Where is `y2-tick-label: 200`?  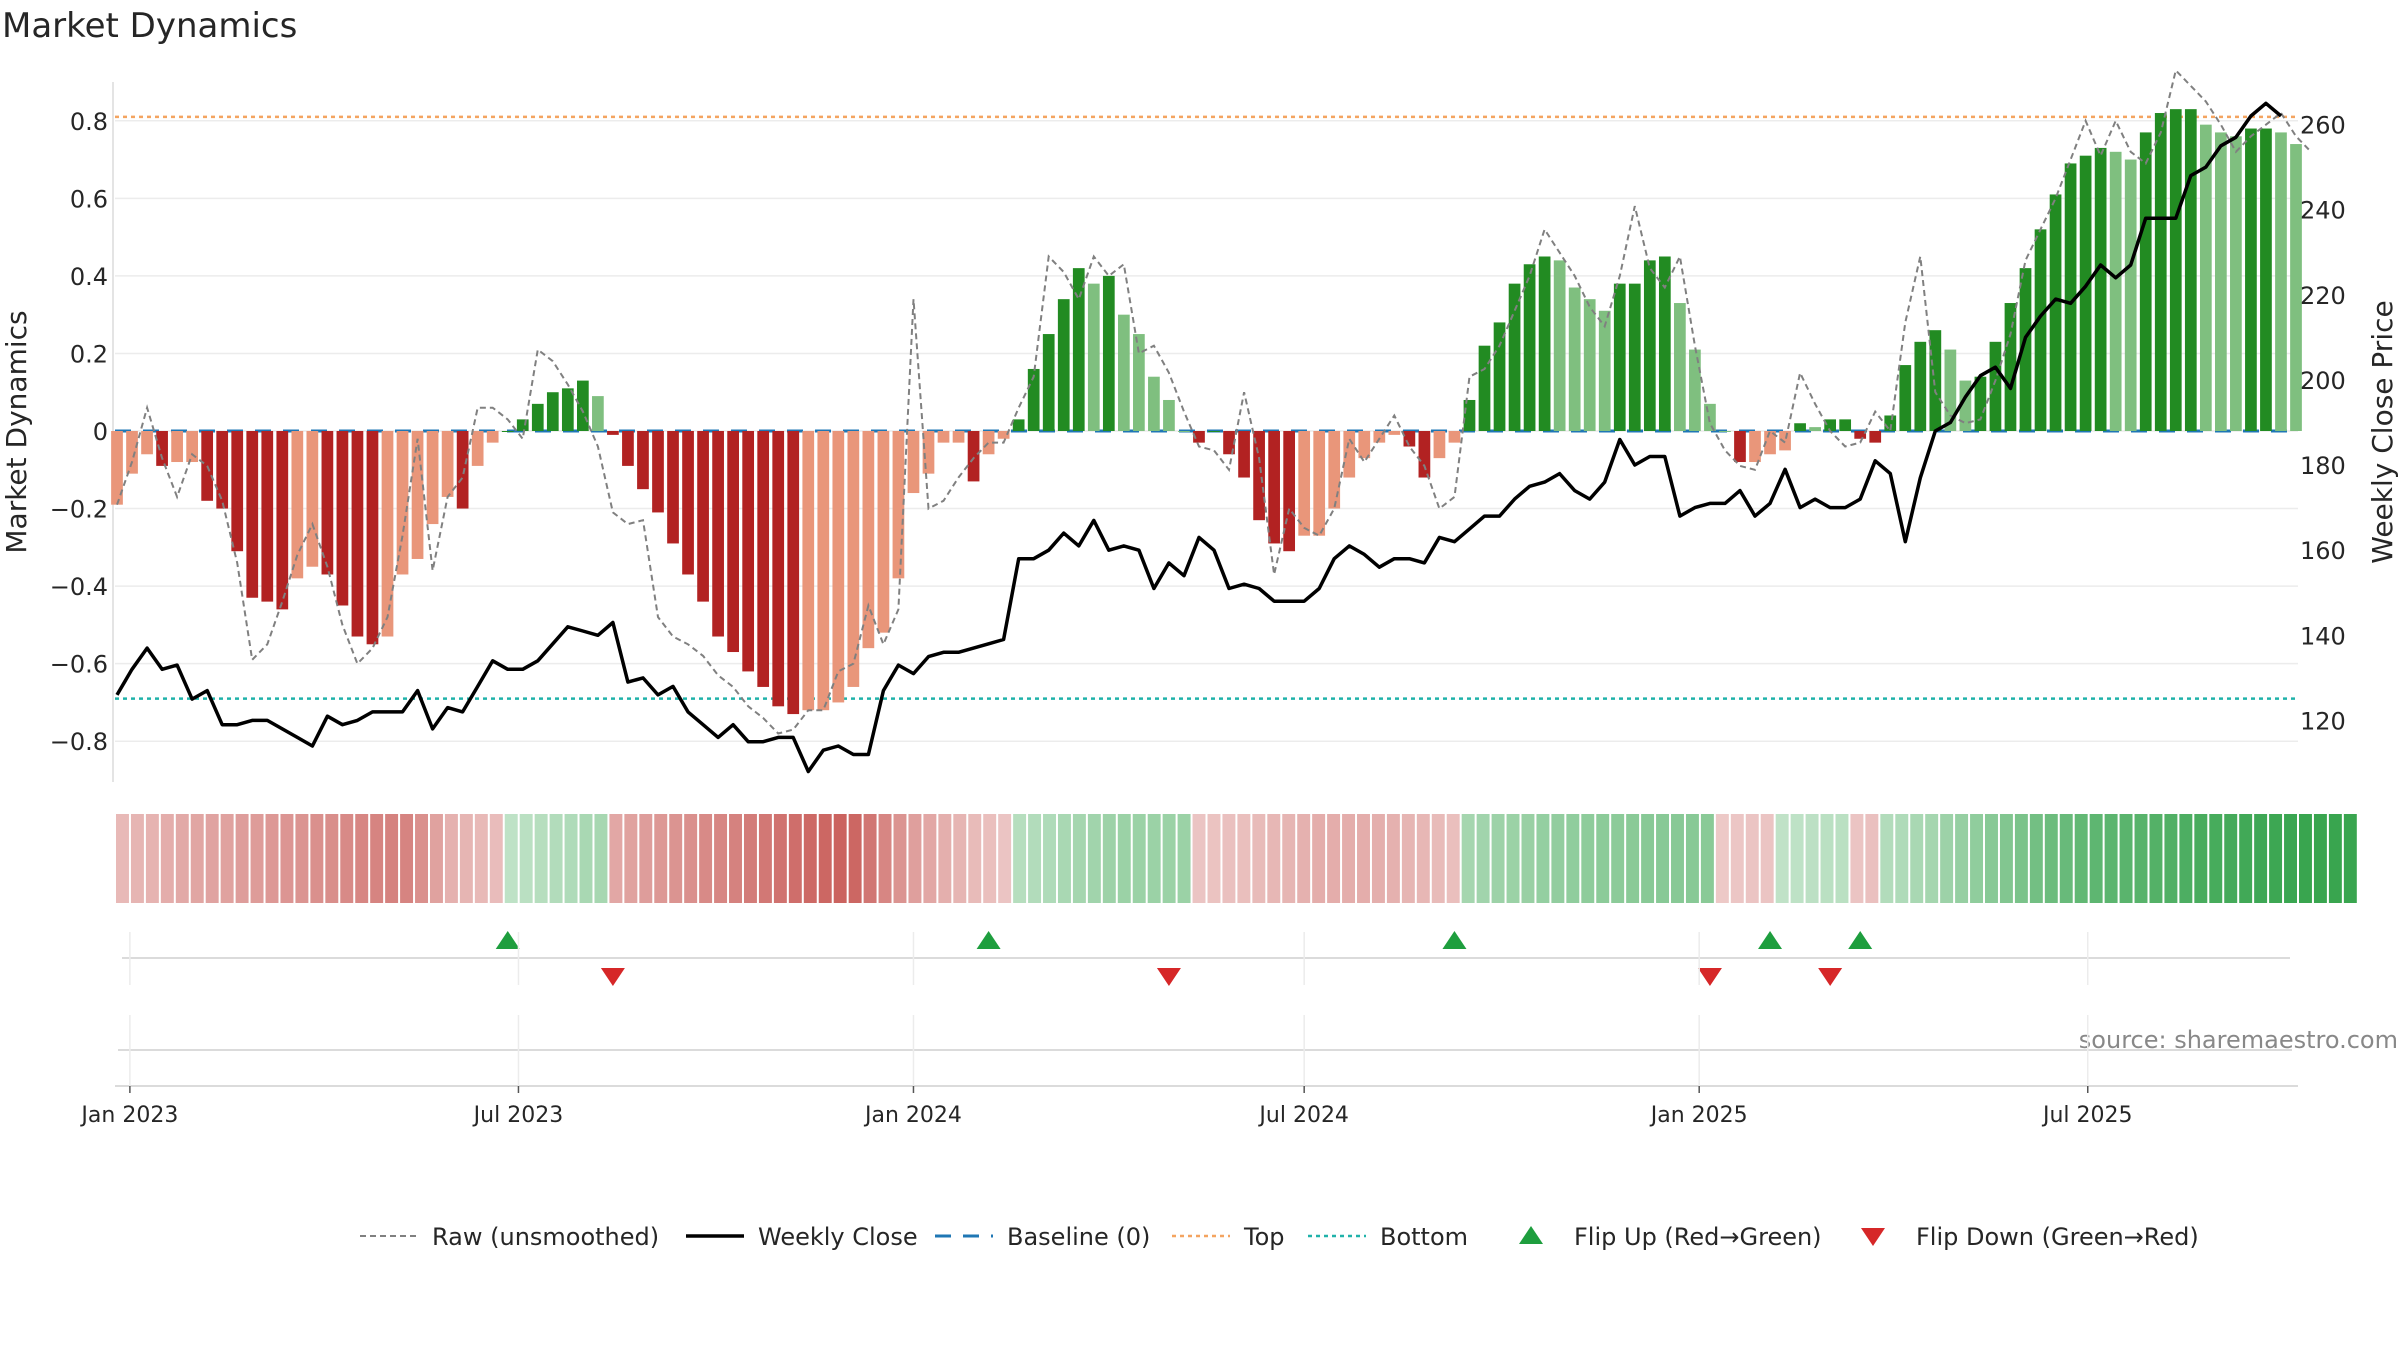 y2-tick-label: 200 is located at coordinates (2323, 381).